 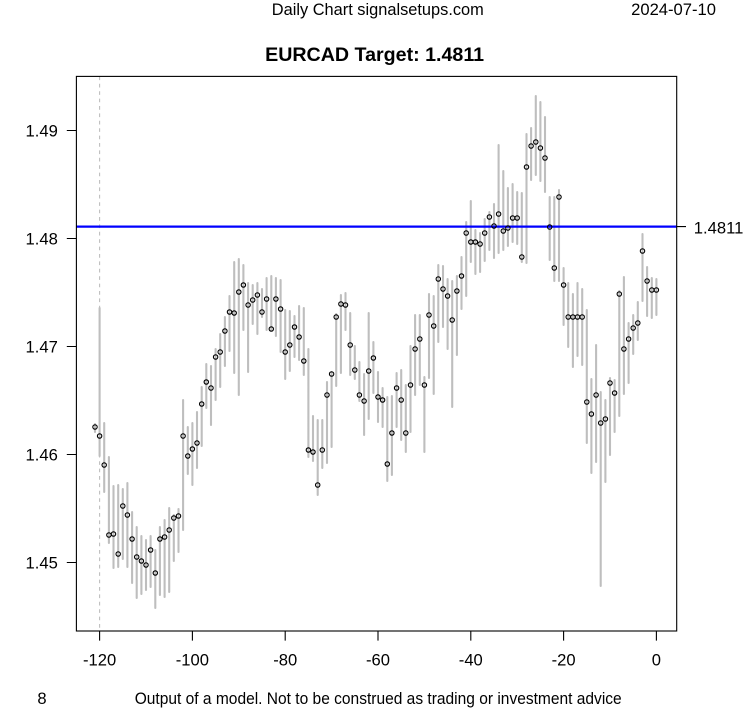 What do you see at coordinates (656, 659) in the screenshot?
I see `svg-text: 0` at bounding box center [656, 659].